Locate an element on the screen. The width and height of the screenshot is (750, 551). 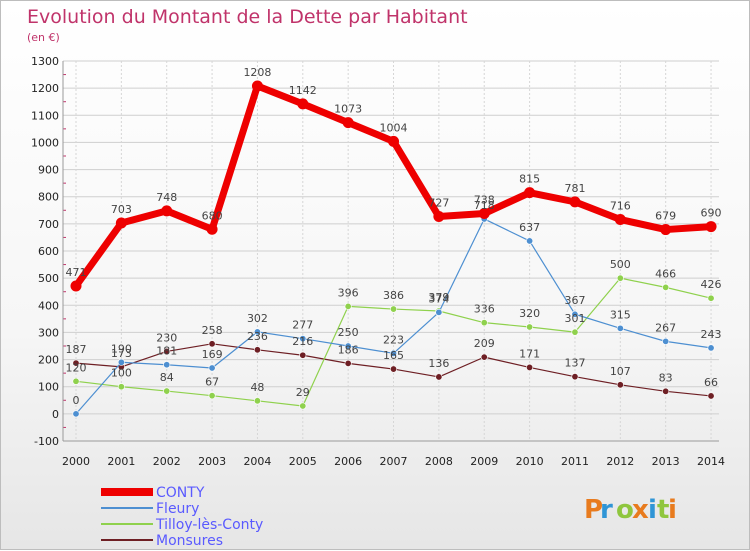
y-tick-label: 100 is located at coordinates (48, 387).